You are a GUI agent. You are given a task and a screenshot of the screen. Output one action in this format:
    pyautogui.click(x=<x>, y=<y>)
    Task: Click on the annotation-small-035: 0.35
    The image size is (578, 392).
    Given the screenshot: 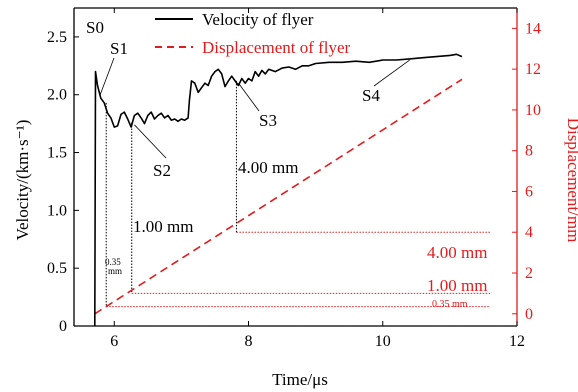 What is the action you would take?
    pyautogui.click(x=113, y=262)
    